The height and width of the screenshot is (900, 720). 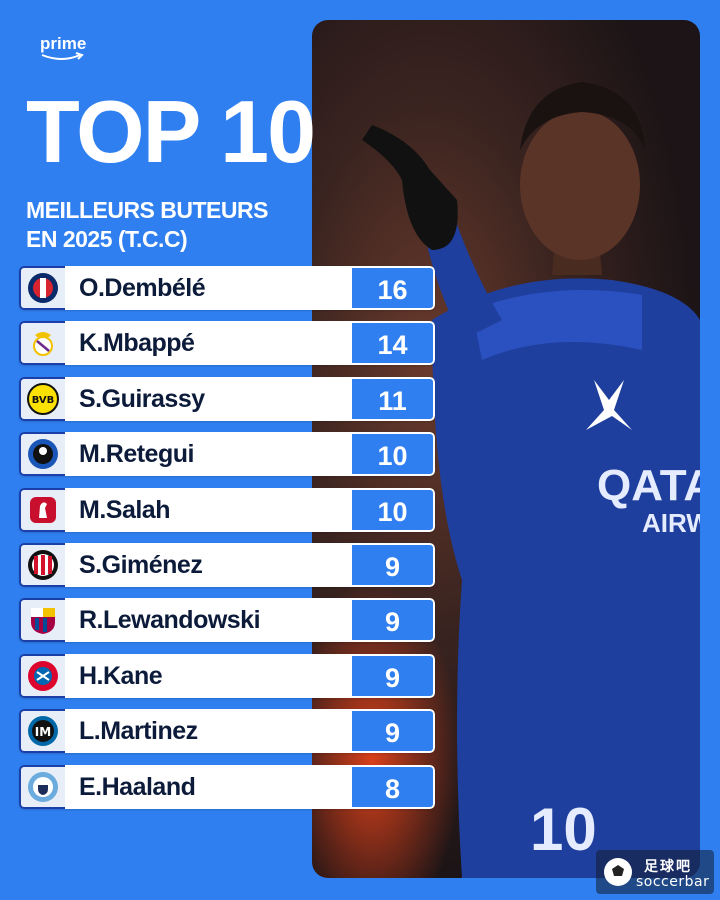 I want to click on svg-text: BVB, so click(x=43, y=400).